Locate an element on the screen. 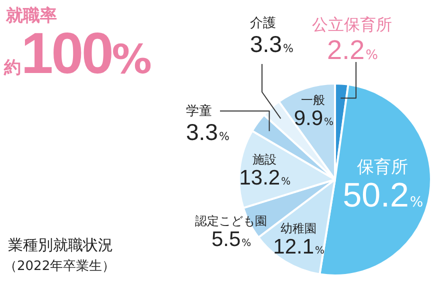 The width and height of the screenshot is (435, 285). text: （2022年卒業生） is located at coordinates (60, 266).